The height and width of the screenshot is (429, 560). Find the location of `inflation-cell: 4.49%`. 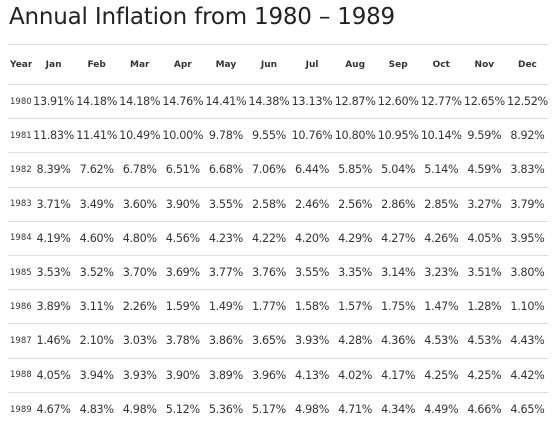

inflation-cell: 4.49% is located at coordinates (441, 410).